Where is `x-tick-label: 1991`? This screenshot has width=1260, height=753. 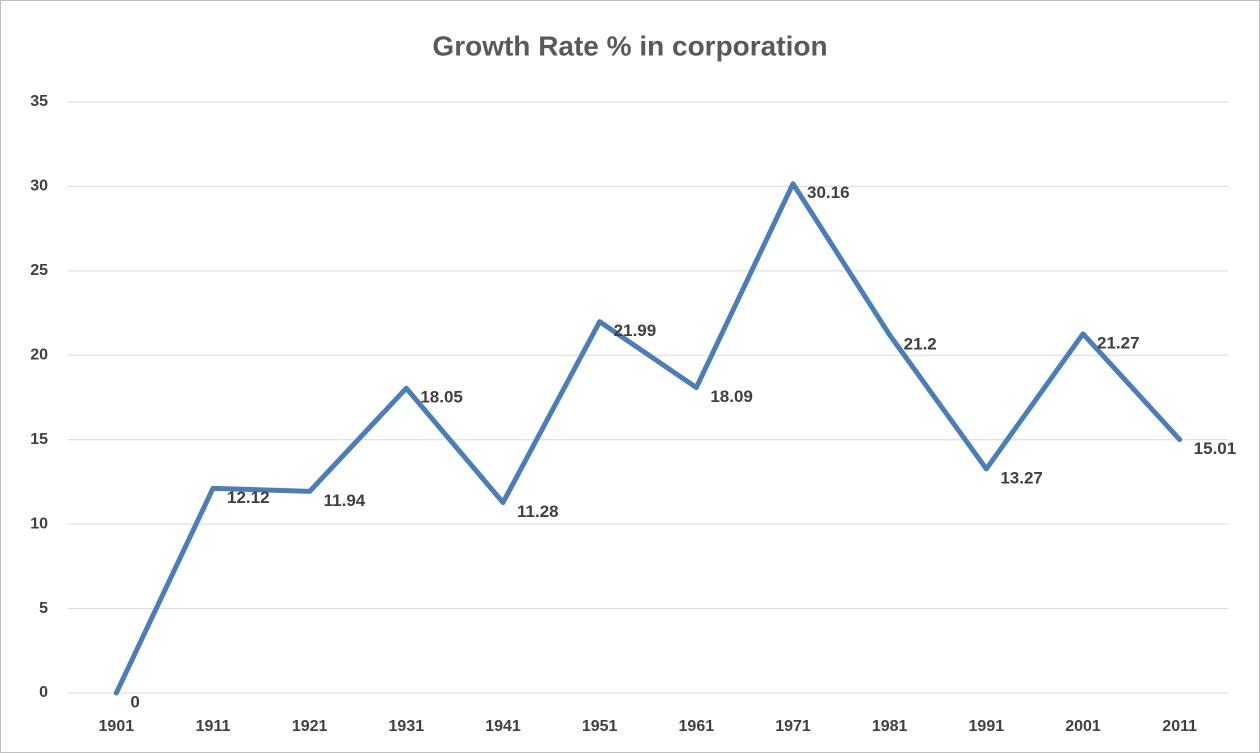 x-tick-label: 1991 is located at coordinates (987, 726).